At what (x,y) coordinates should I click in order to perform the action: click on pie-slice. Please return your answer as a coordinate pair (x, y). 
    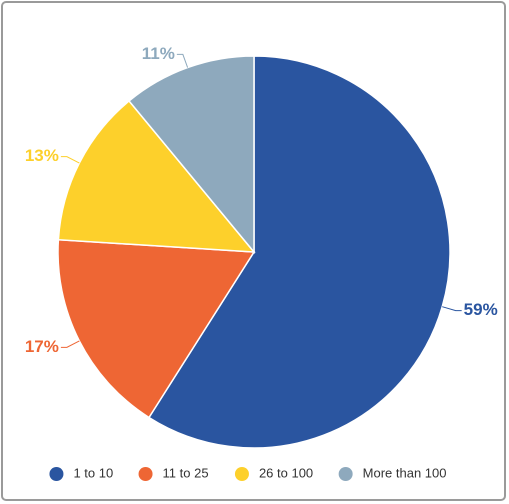
    Looking at the image, I should click on (156, 328).